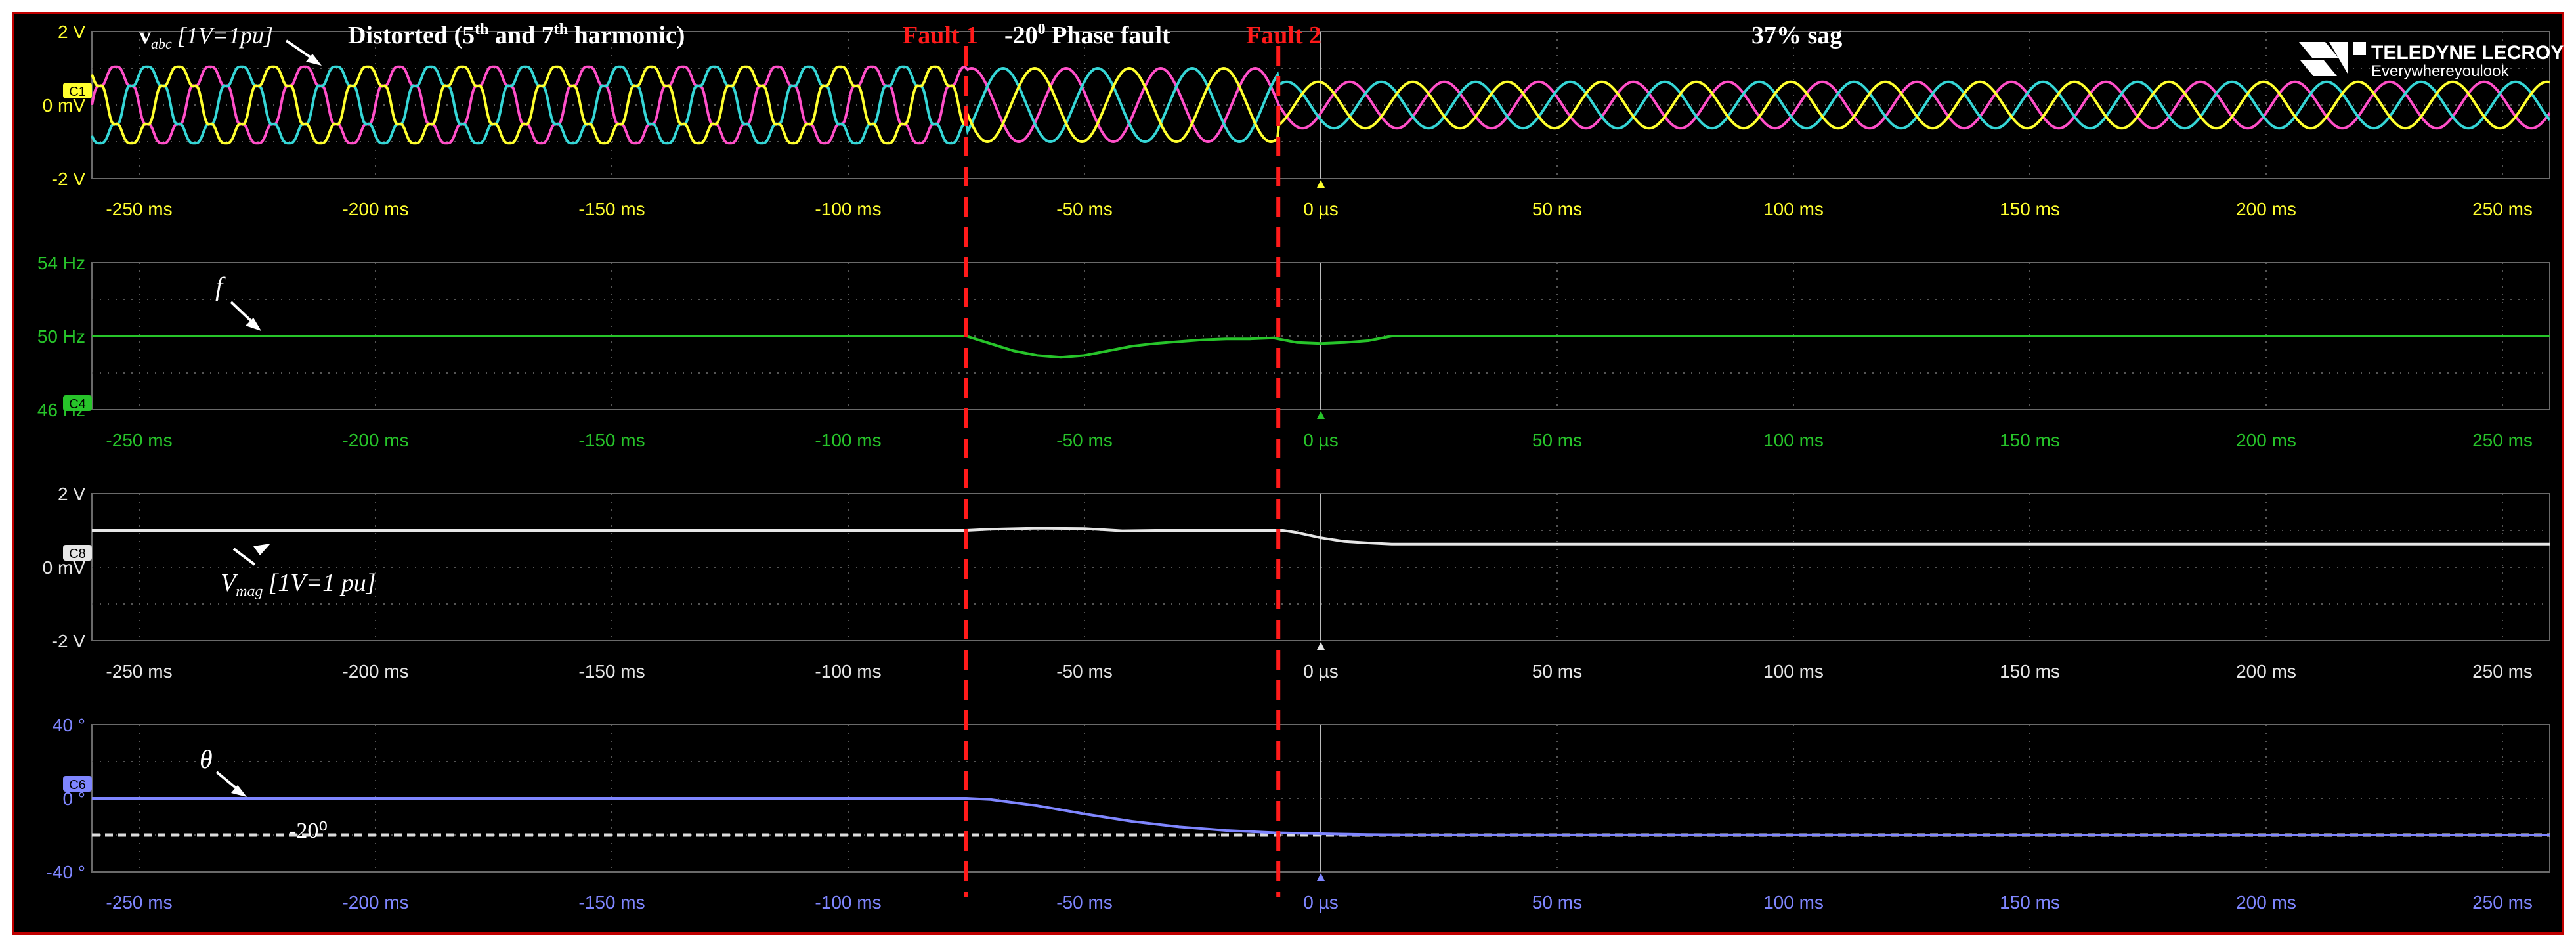  I want to click on channel-badge-label: C8, so click(77, 554).